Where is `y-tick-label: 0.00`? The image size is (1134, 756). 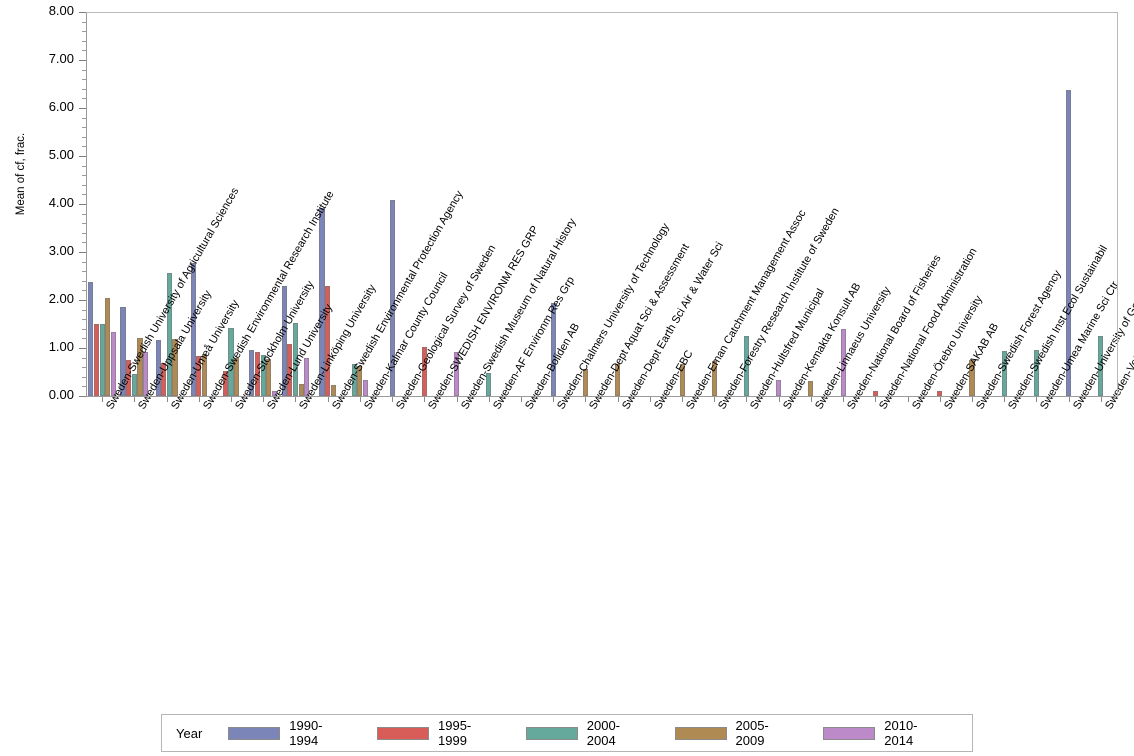 y-tick-label: 0.00 is located at coordinates (61, 394).